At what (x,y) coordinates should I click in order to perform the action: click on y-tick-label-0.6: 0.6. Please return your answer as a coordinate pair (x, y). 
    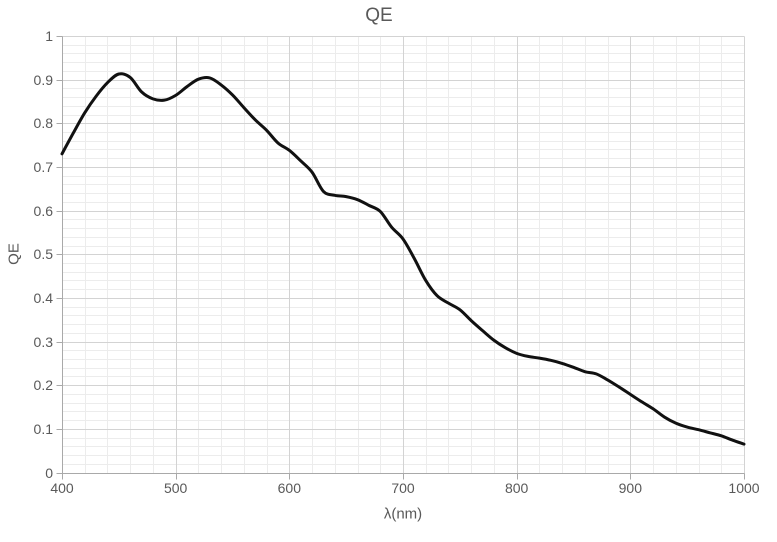
    Looking at the image, I should click on (43, 210).